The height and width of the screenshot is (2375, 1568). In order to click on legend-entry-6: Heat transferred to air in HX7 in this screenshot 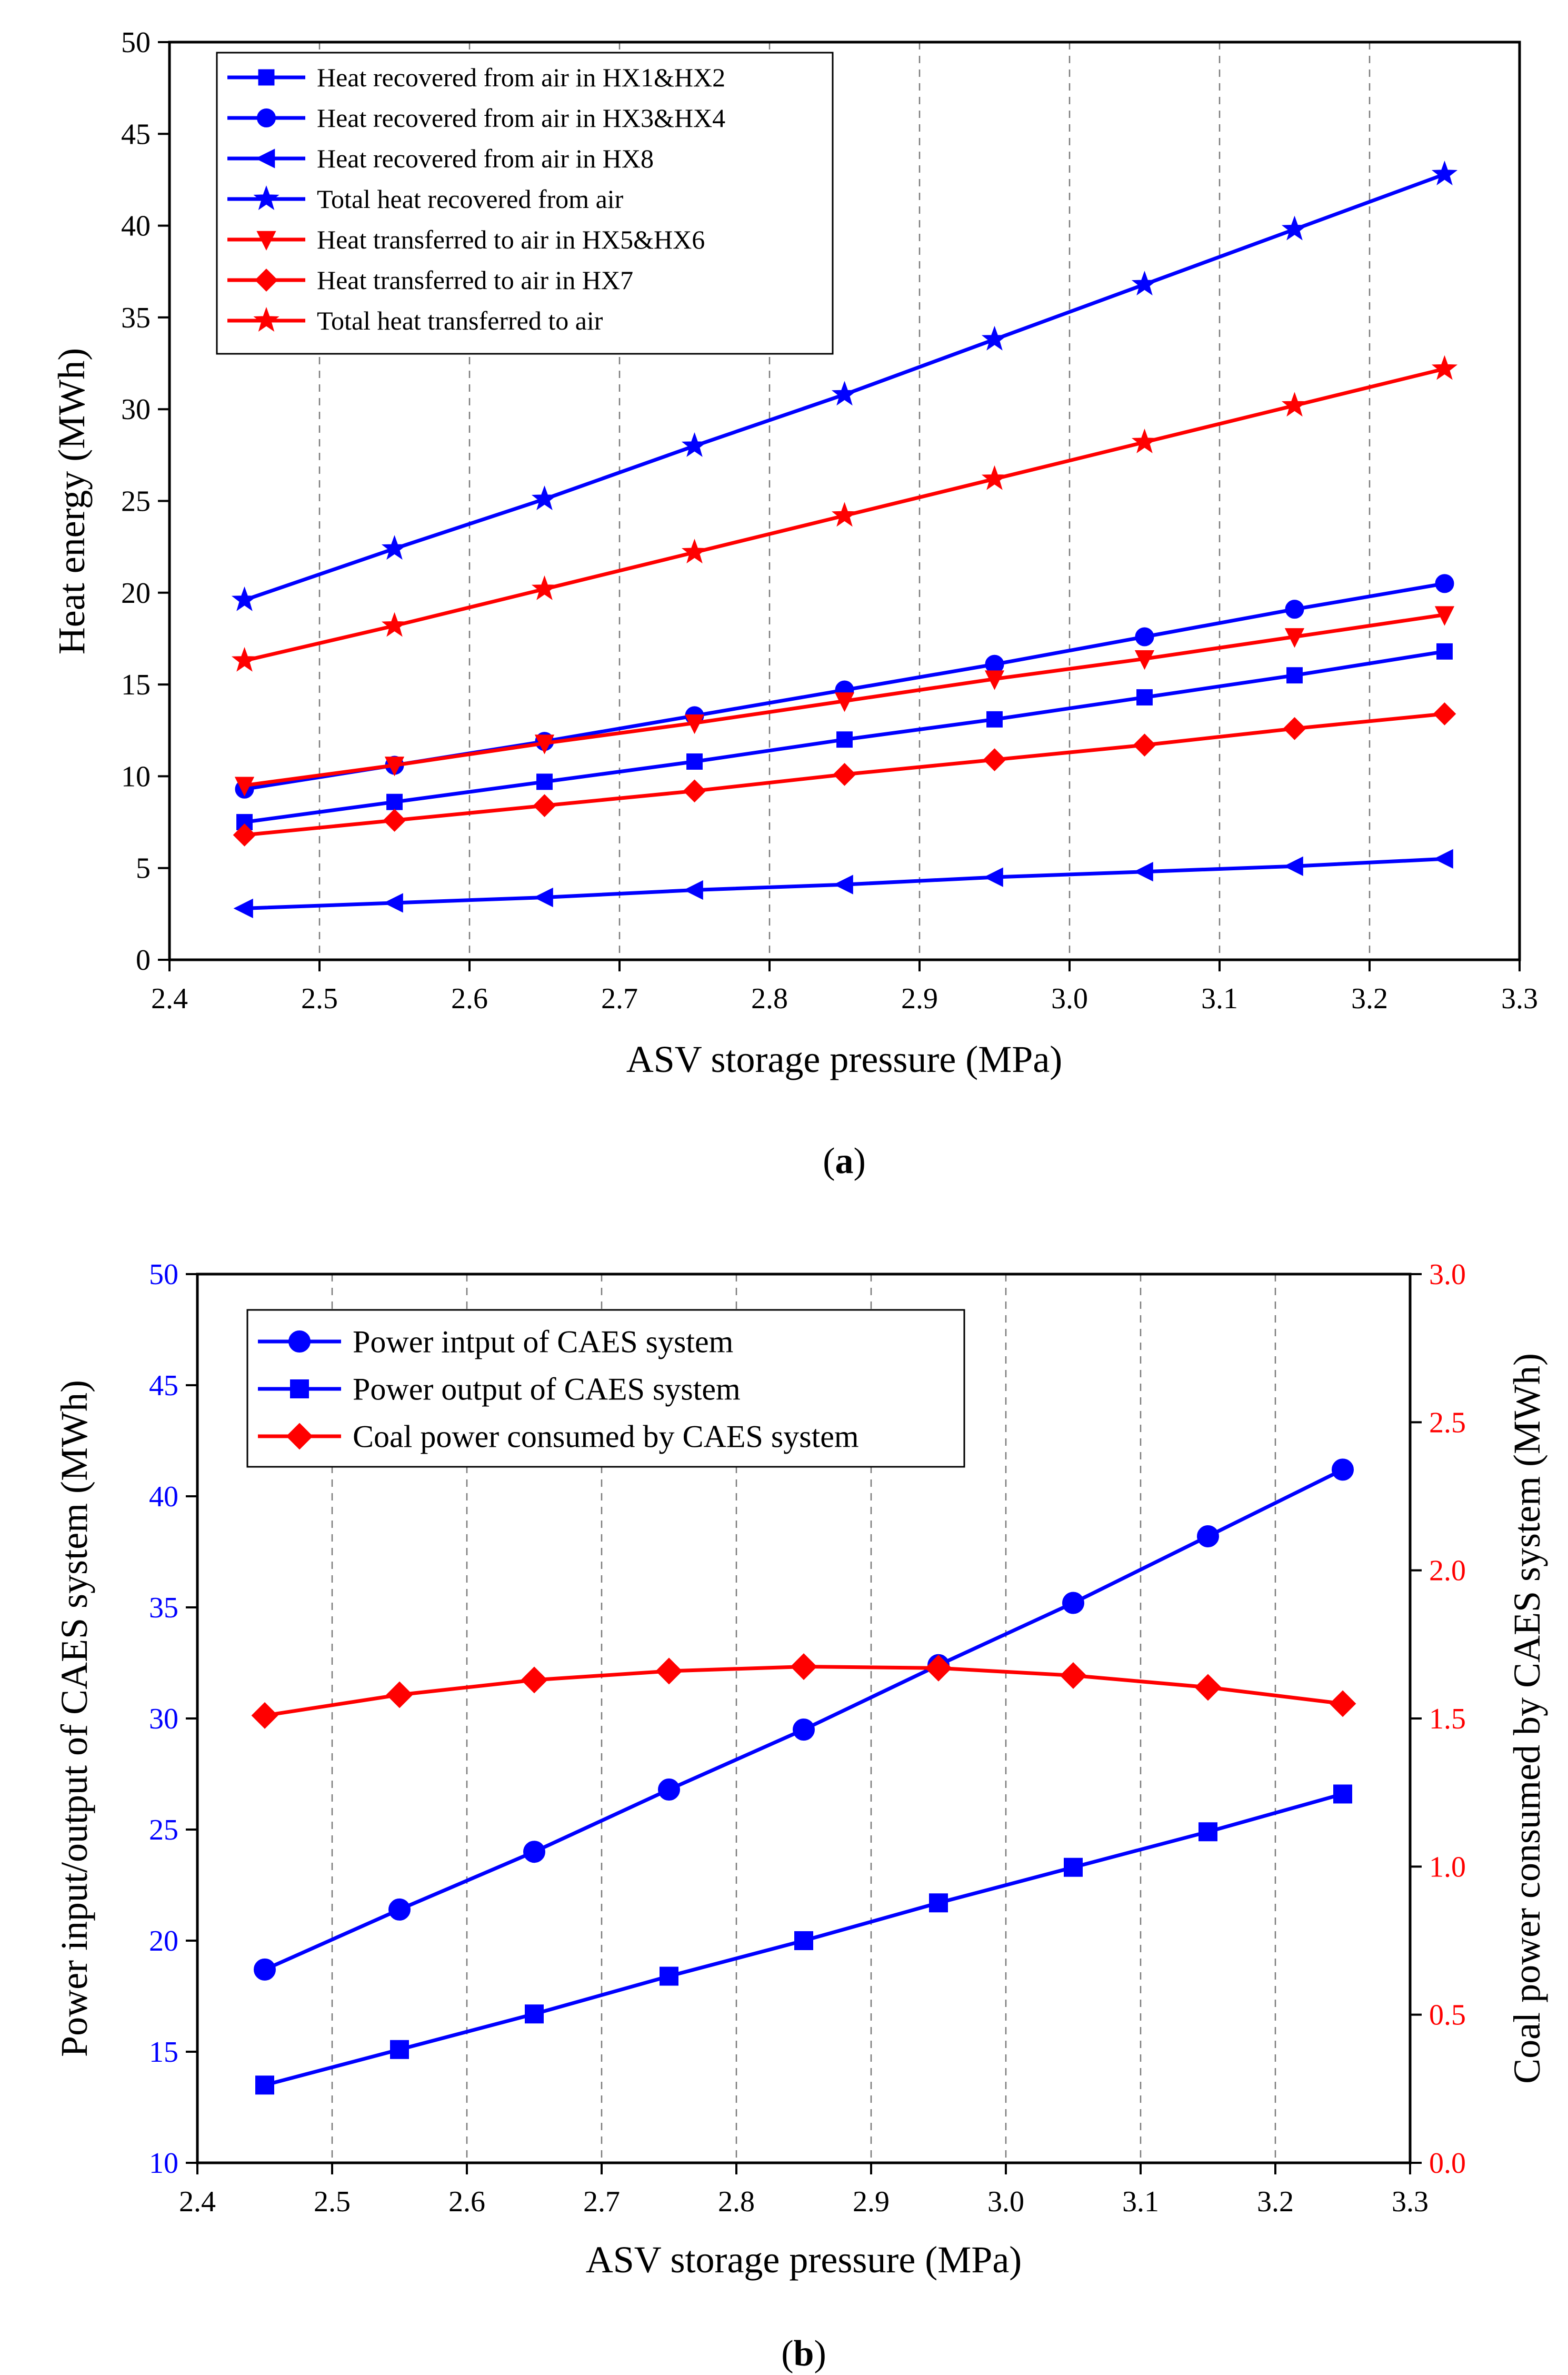, I will do `click(430, 280)`.